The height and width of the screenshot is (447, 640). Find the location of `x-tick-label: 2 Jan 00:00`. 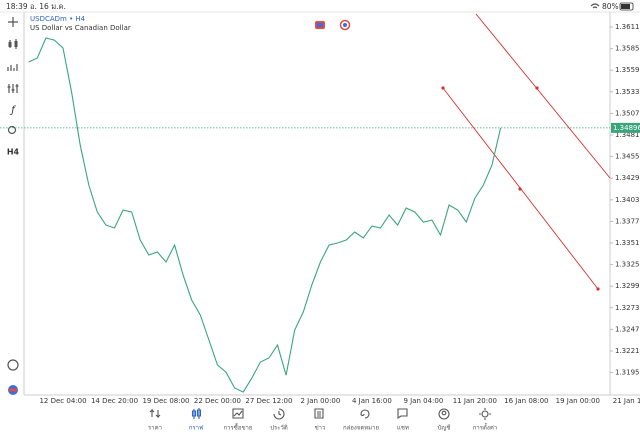

x-tick-label: 2 Jan 00:00 is located at coordinates (320, 401).